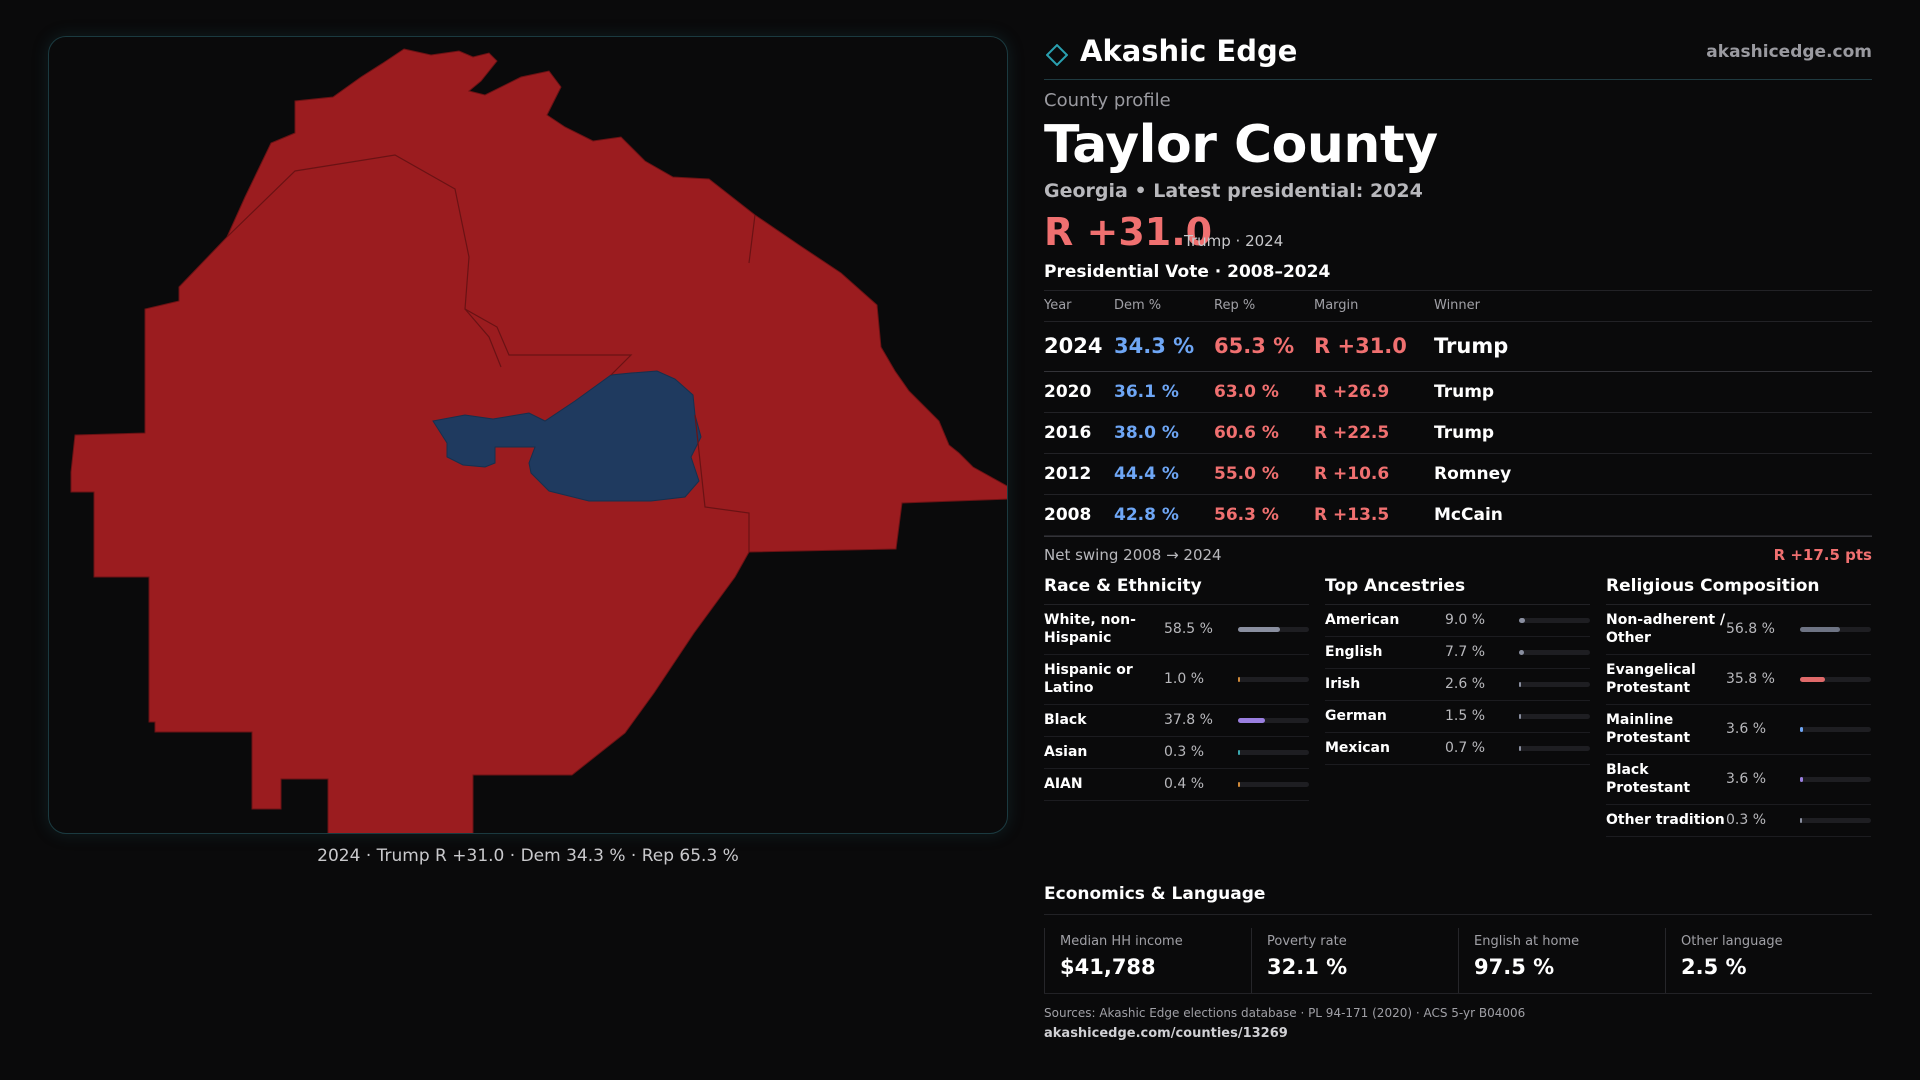  Describe the element at coordinates (1458, 552) in the screenshot. I see `net-swing-row: Net swing 2008 → 2024 R +17.5 pts` at that location.